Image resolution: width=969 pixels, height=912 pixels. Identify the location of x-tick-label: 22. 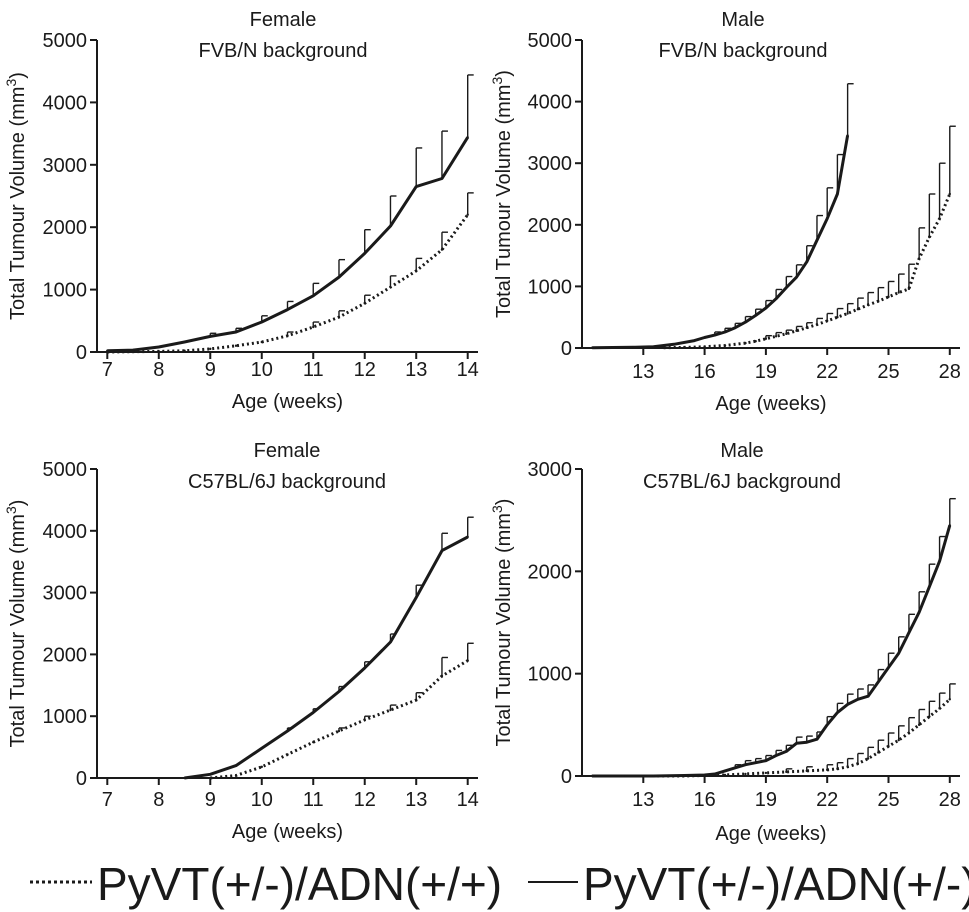
(827, 372).